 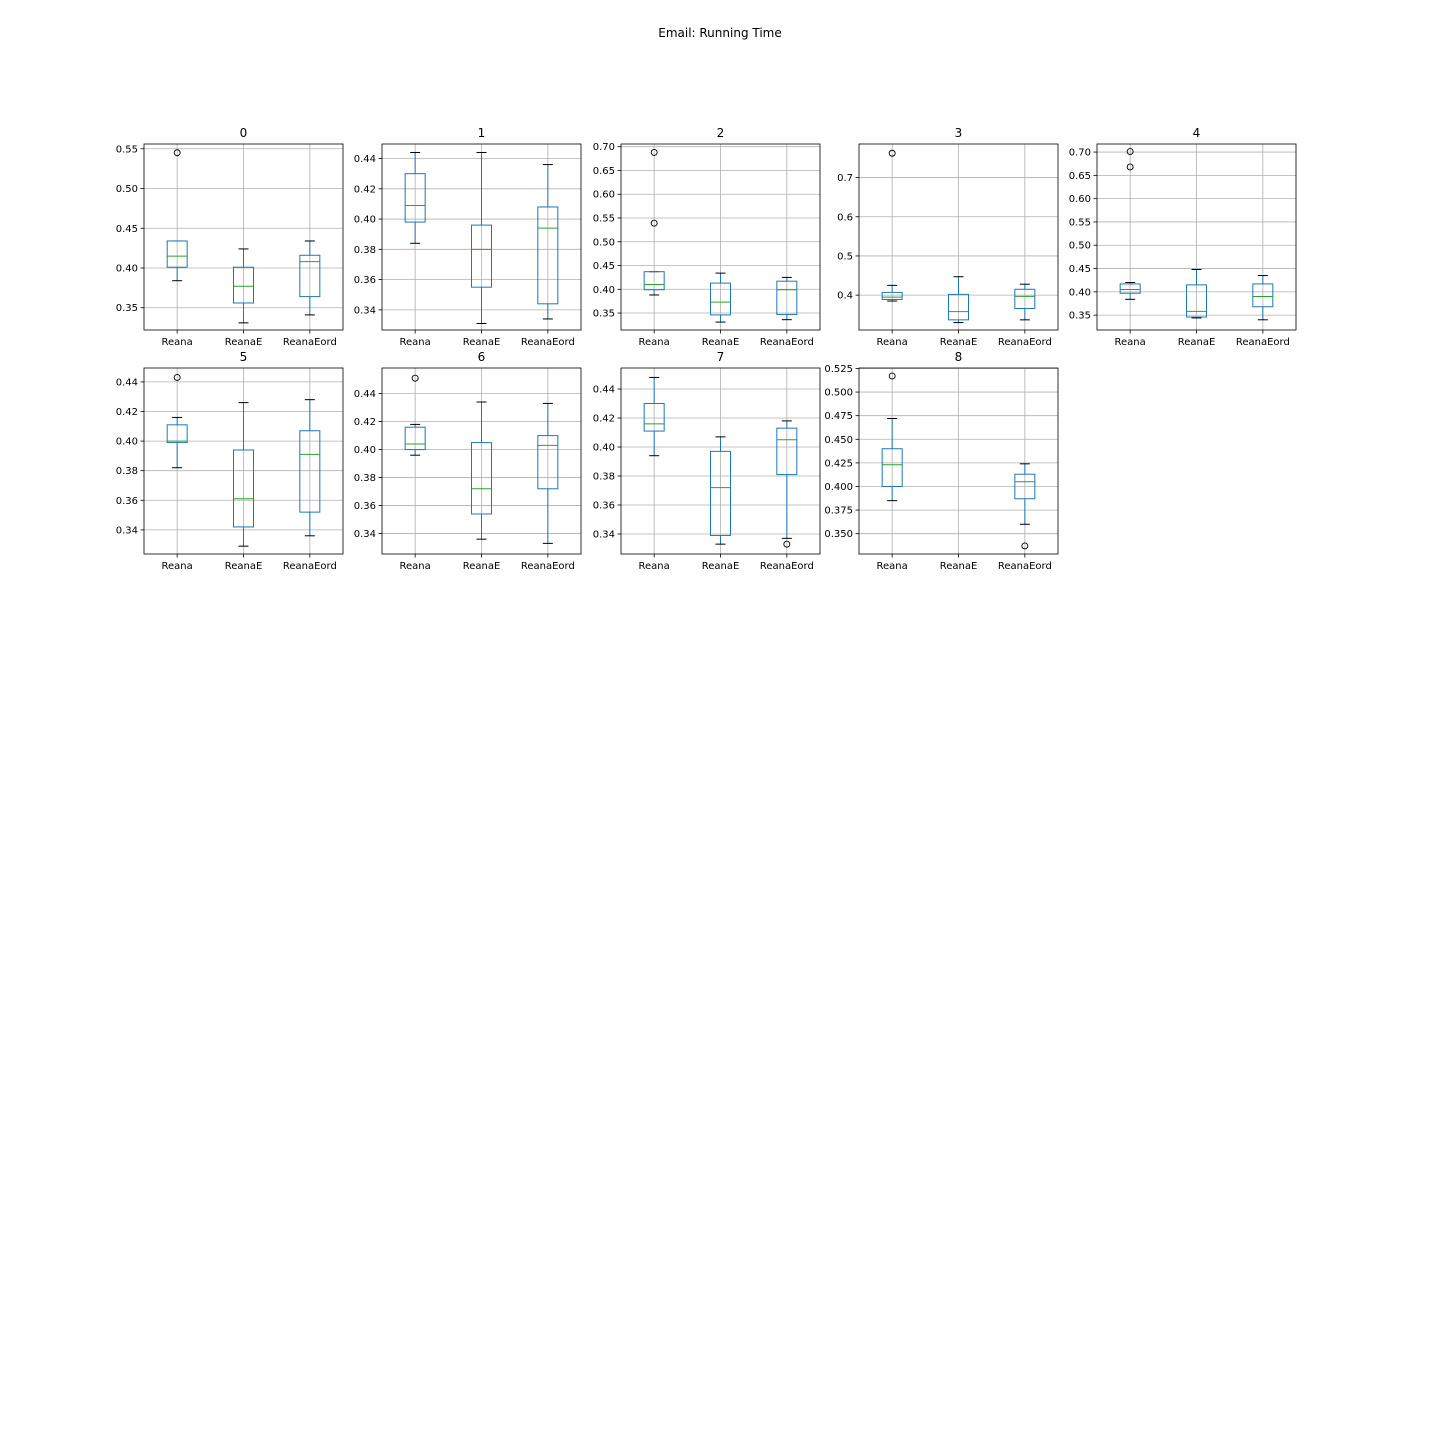 What do you see at coordinates (721, 357) in the screenshot?
I see `subplot-title: 7` at bounding box center [721, 357].